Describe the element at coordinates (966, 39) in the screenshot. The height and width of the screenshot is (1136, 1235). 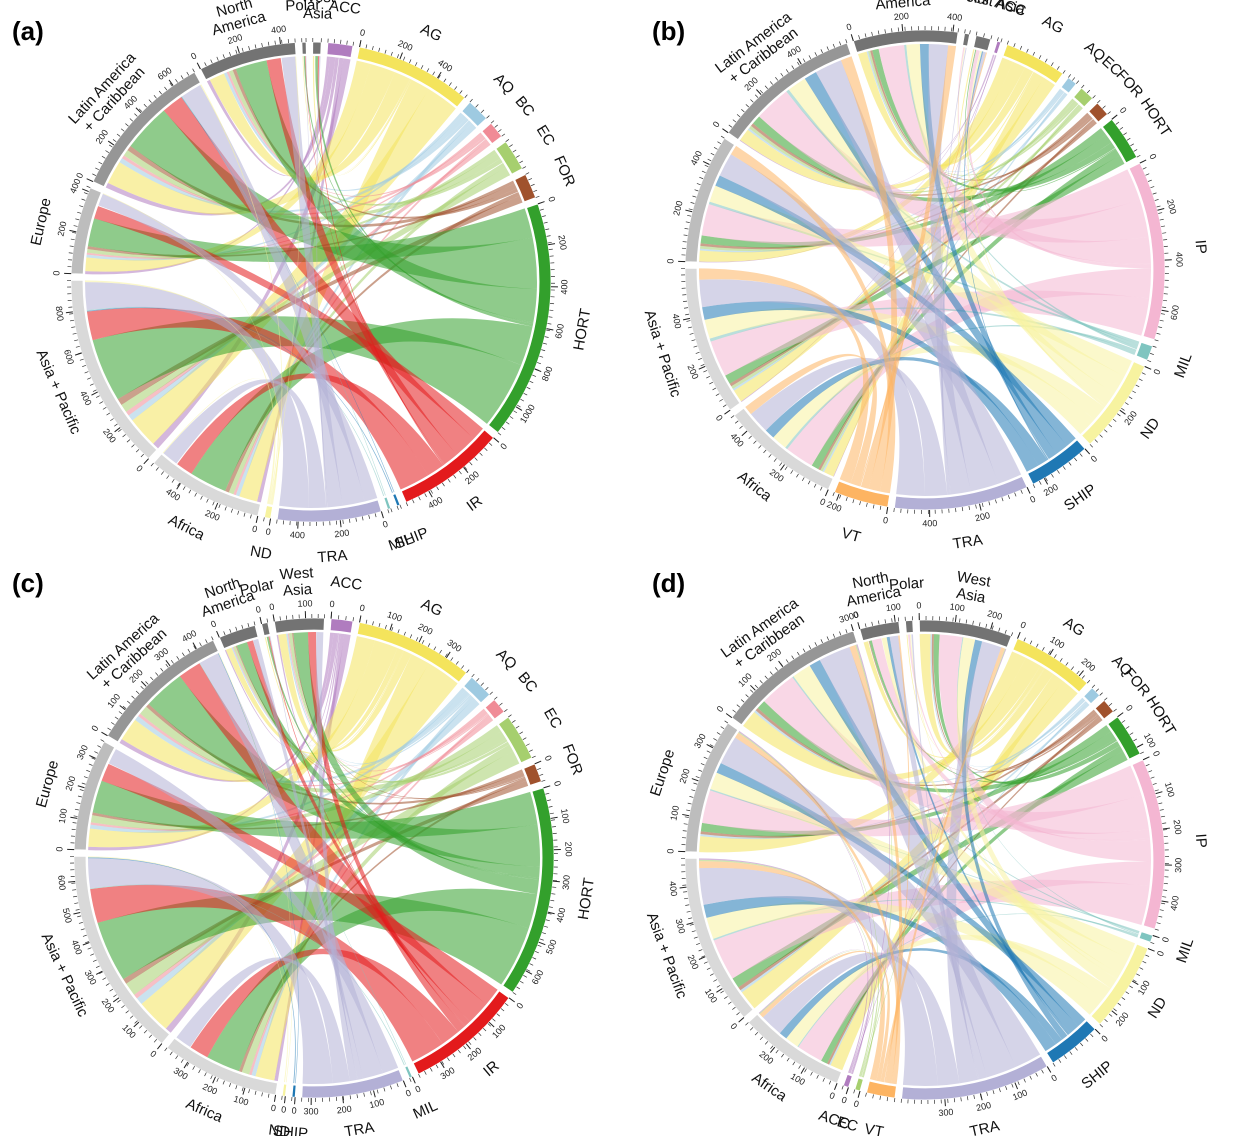
I see `sector-arc-polar` at that location.